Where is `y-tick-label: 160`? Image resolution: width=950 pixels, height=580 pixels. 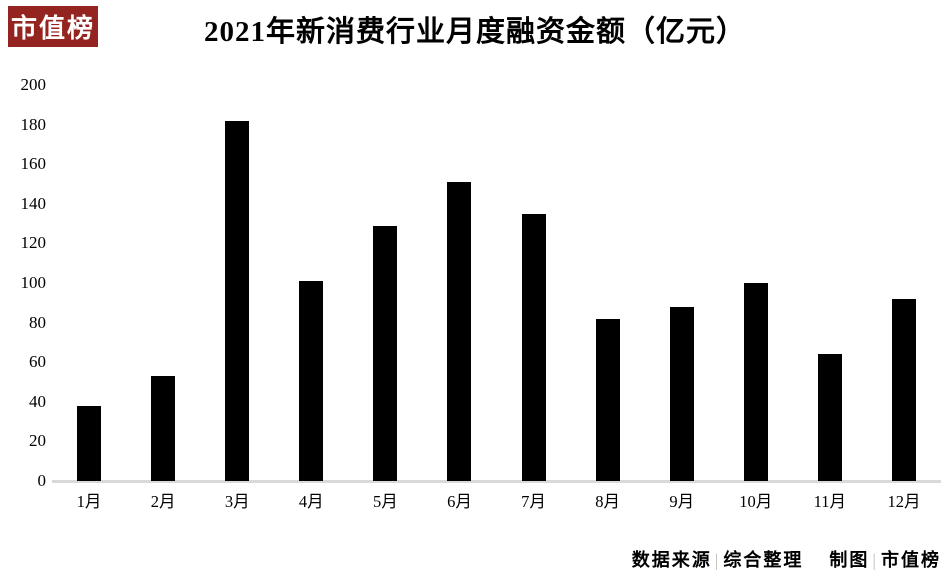
y-tick-label: 160 is located at coordinates (33, 164).